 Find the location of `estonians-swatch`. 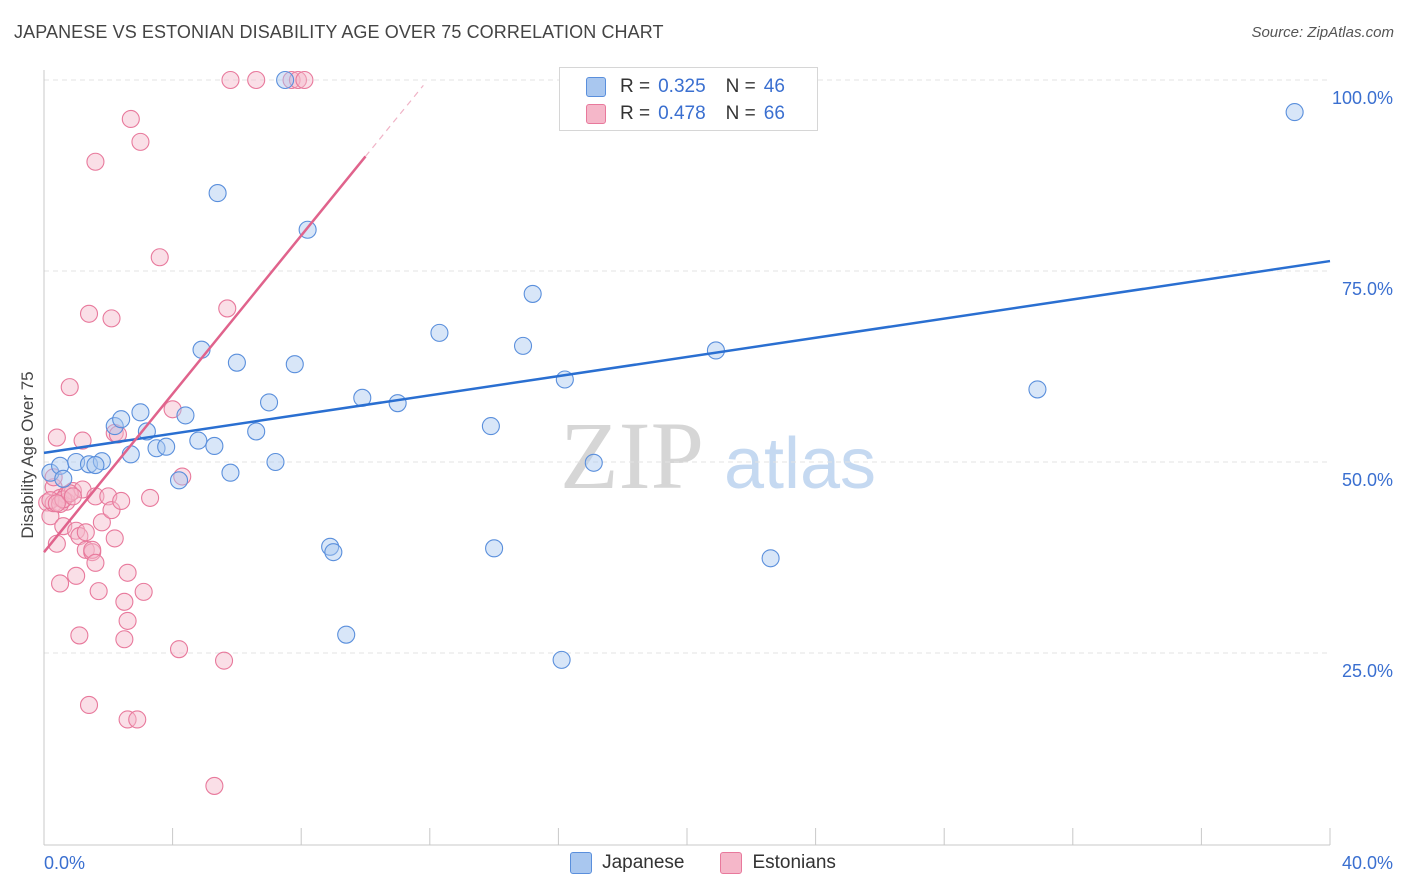

estonians-swatch is located at coordinates (596, 114).